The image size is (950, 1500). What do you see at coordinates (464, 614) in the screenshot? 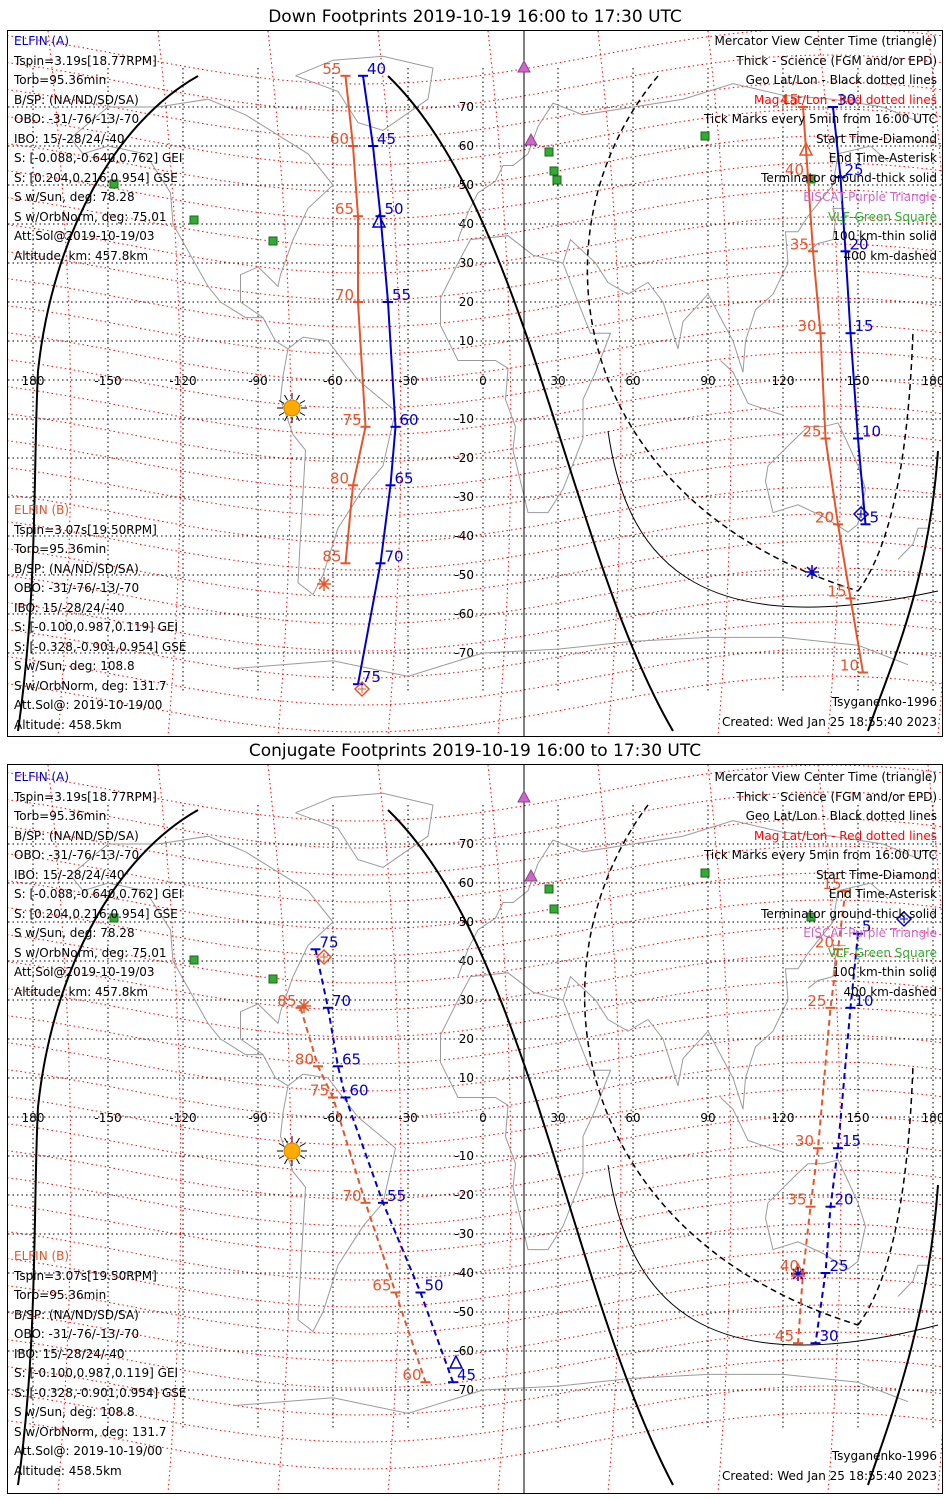
I see `lat-tick-label: -60` at bounding box center [464, 614].